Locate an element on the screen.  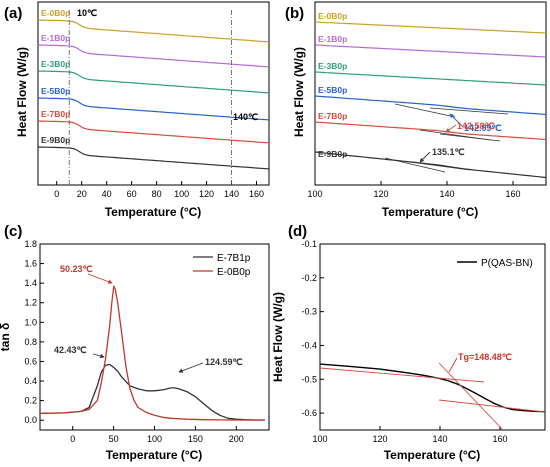
panel-b-series-label-e-7b0p: E-7B0p is located at coordinates (332, 116).